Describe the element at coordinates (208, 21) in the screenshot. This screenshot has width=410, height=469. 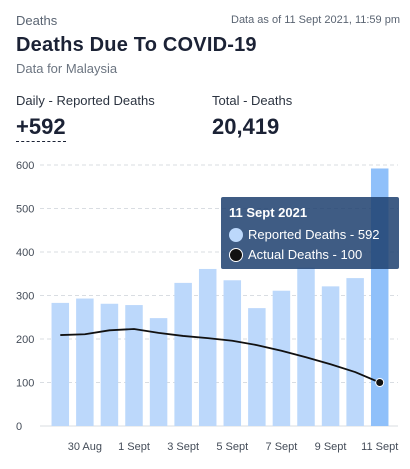
I see `chart-header: Deaths Data as of 11 Sept 2021, 11:59 pm` at that location.